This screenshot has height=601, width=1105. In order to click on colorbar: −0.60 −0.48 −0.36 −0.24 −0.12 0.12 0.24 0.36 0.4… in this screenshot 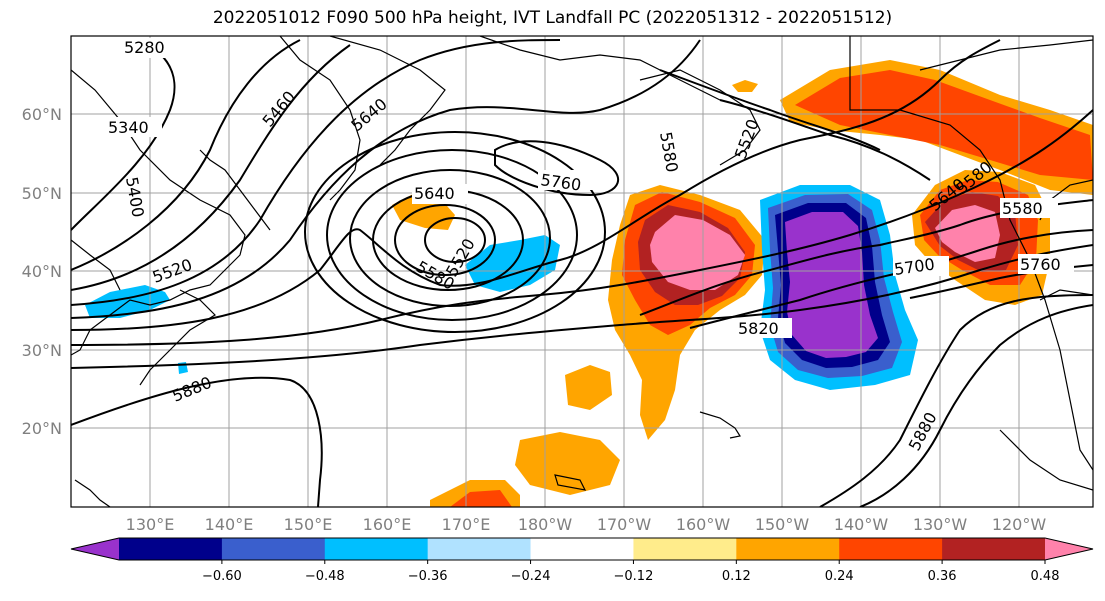, I will do `click(582, 560)`.